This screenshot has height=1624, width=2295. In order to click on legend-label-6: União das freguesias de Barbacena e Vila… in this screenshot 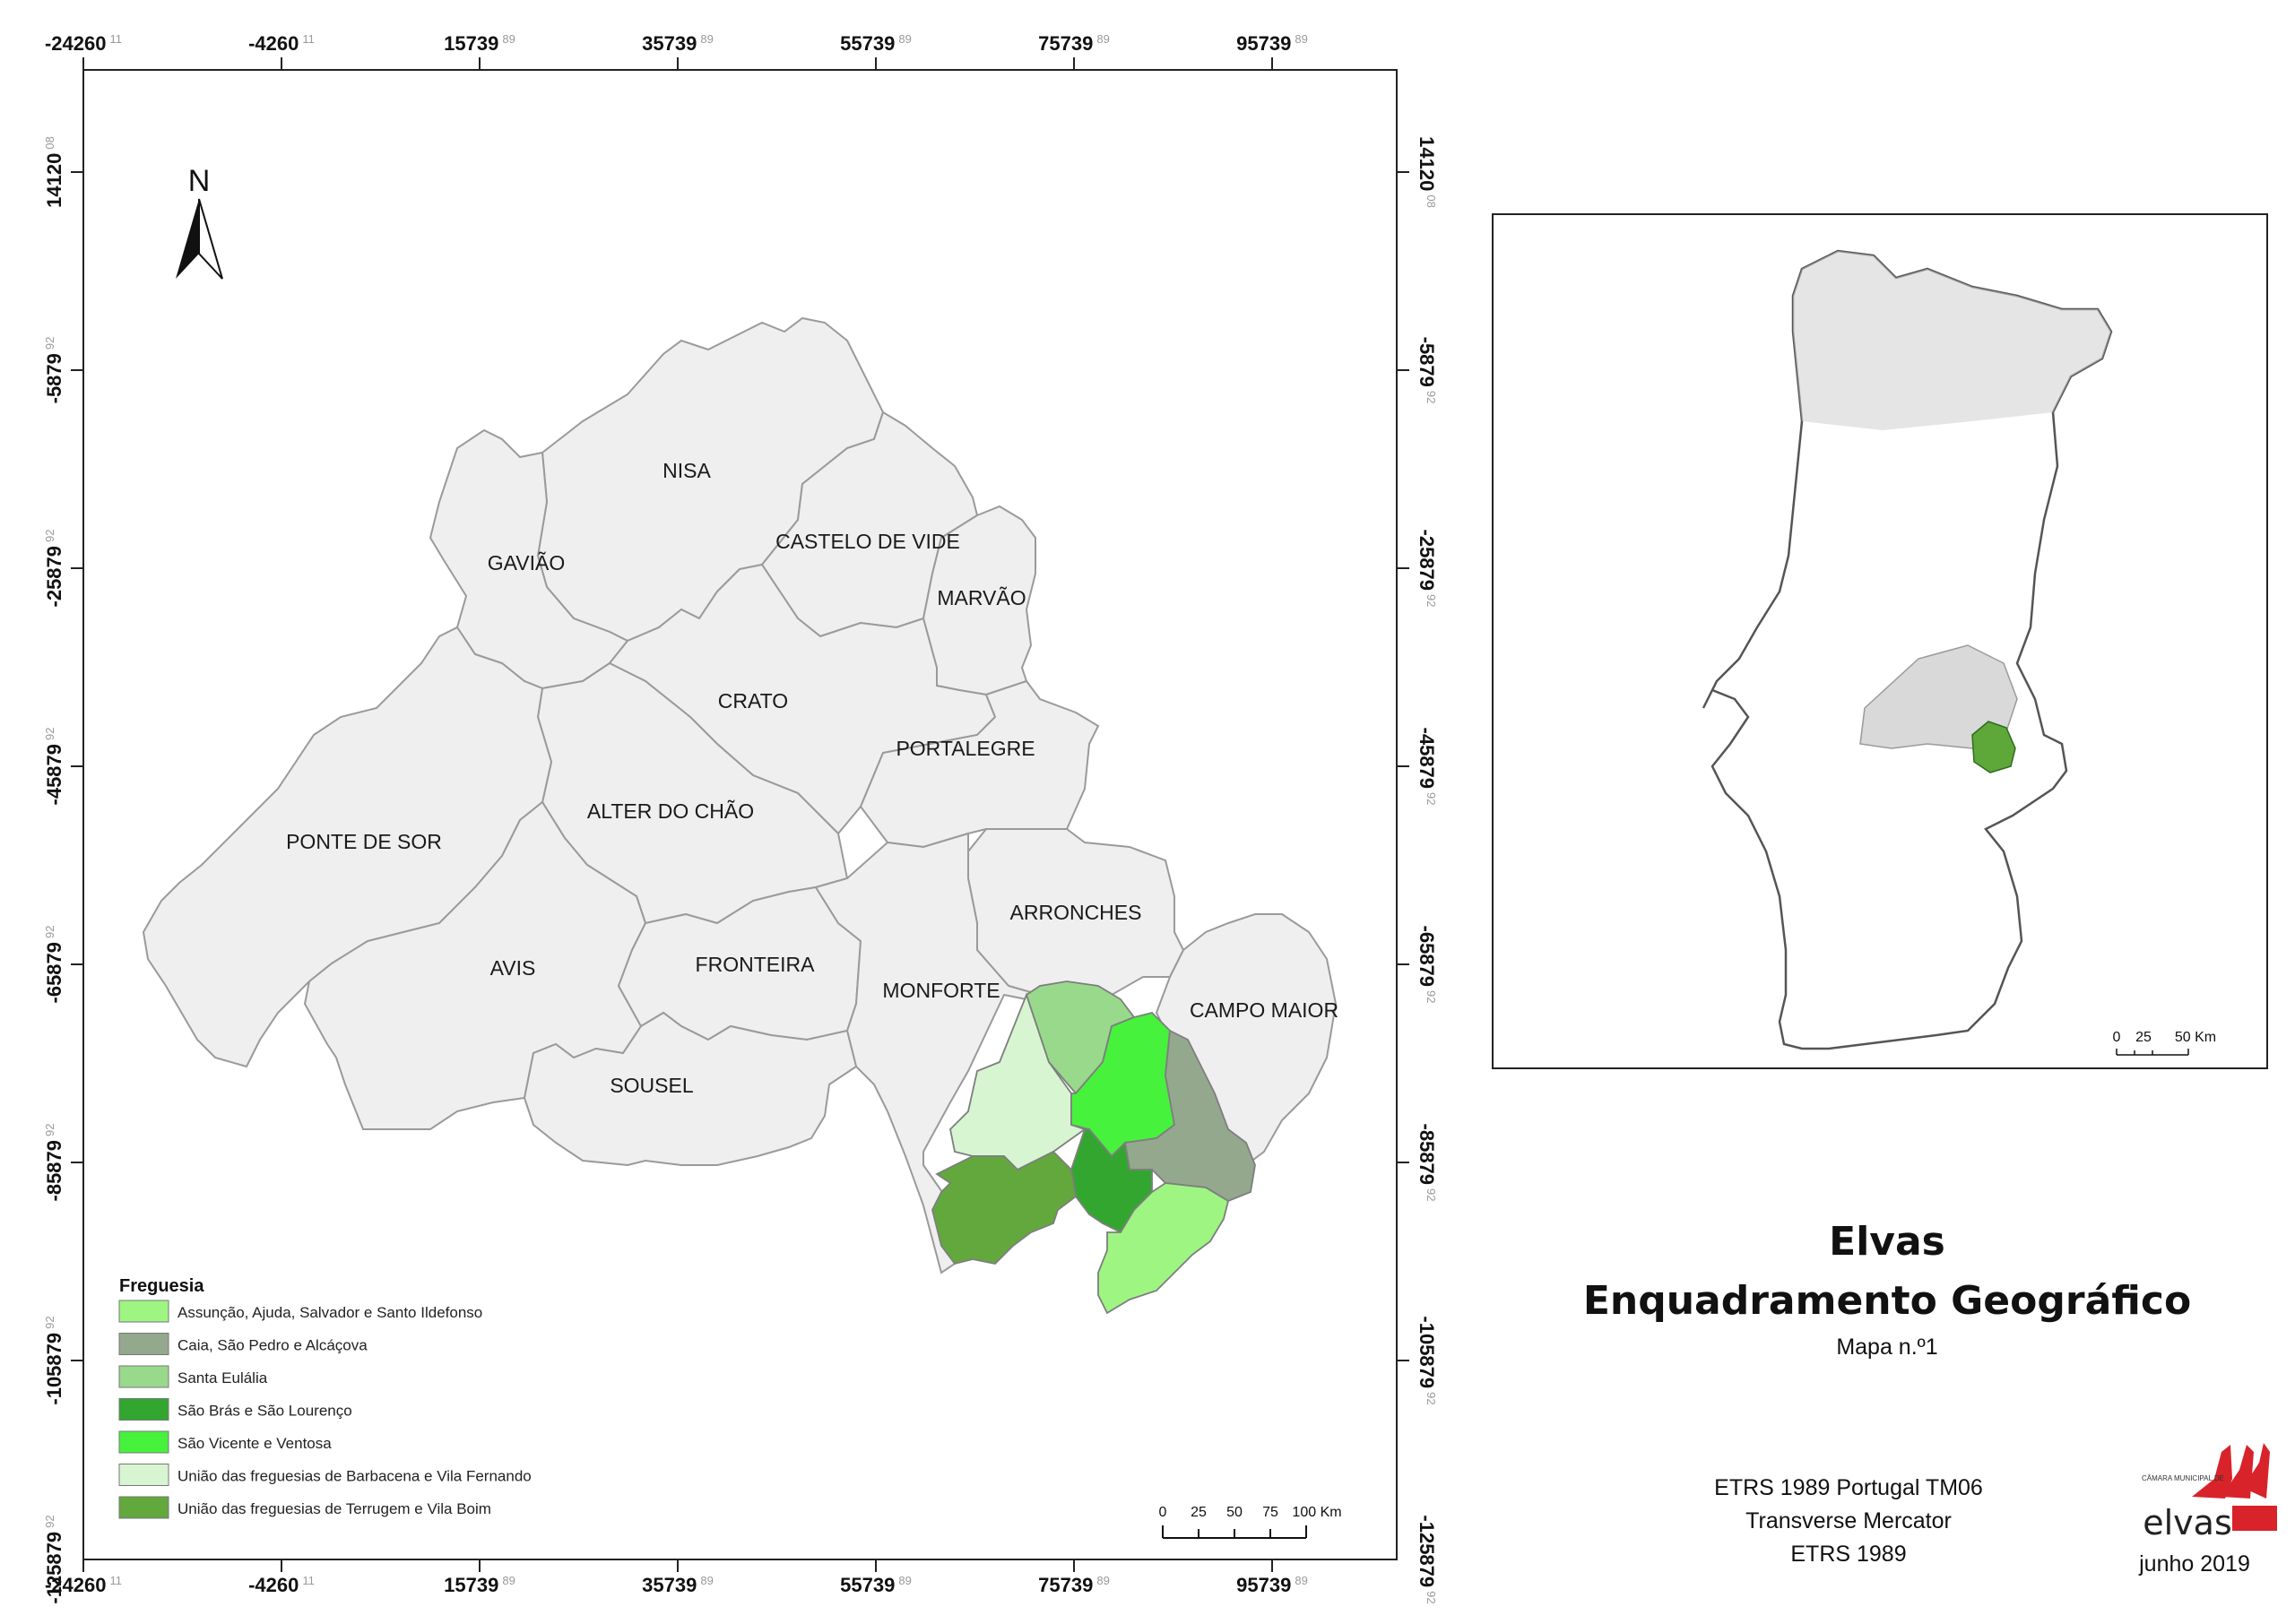, I will do `click(355, 1477)`.